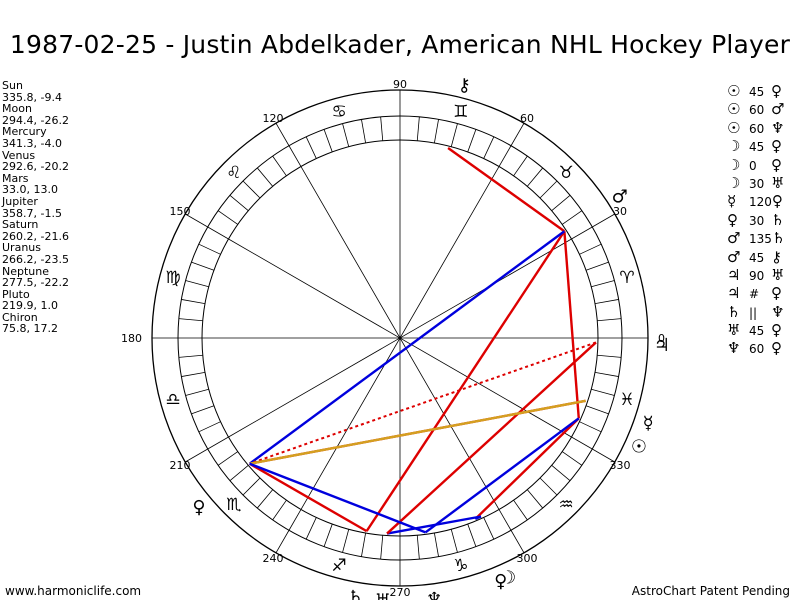 The width and height of the screenshot is (800, 600). I want to click on planet-saturn-icon: ♄, so click(355, 593).